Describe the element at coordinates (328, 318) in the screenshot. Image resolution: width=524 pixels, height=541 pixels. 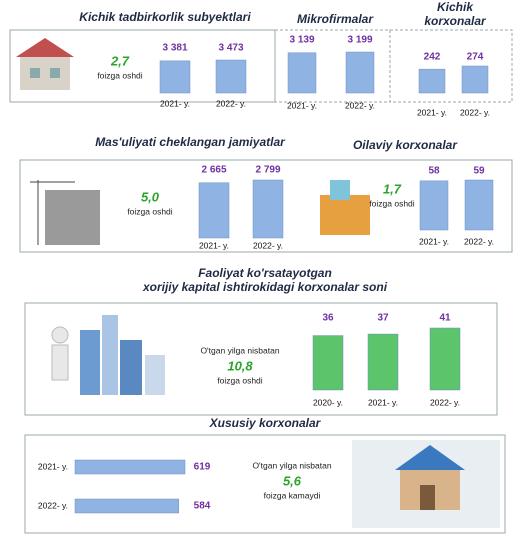
I see `value-label: 36` at that location.